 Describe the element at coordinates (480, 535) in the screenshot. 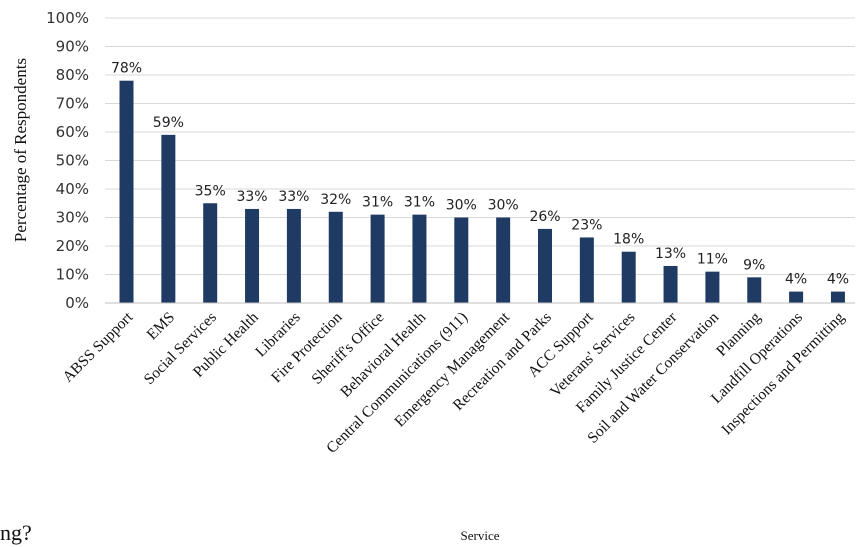

I see `x-axis-title: Service` at that location.